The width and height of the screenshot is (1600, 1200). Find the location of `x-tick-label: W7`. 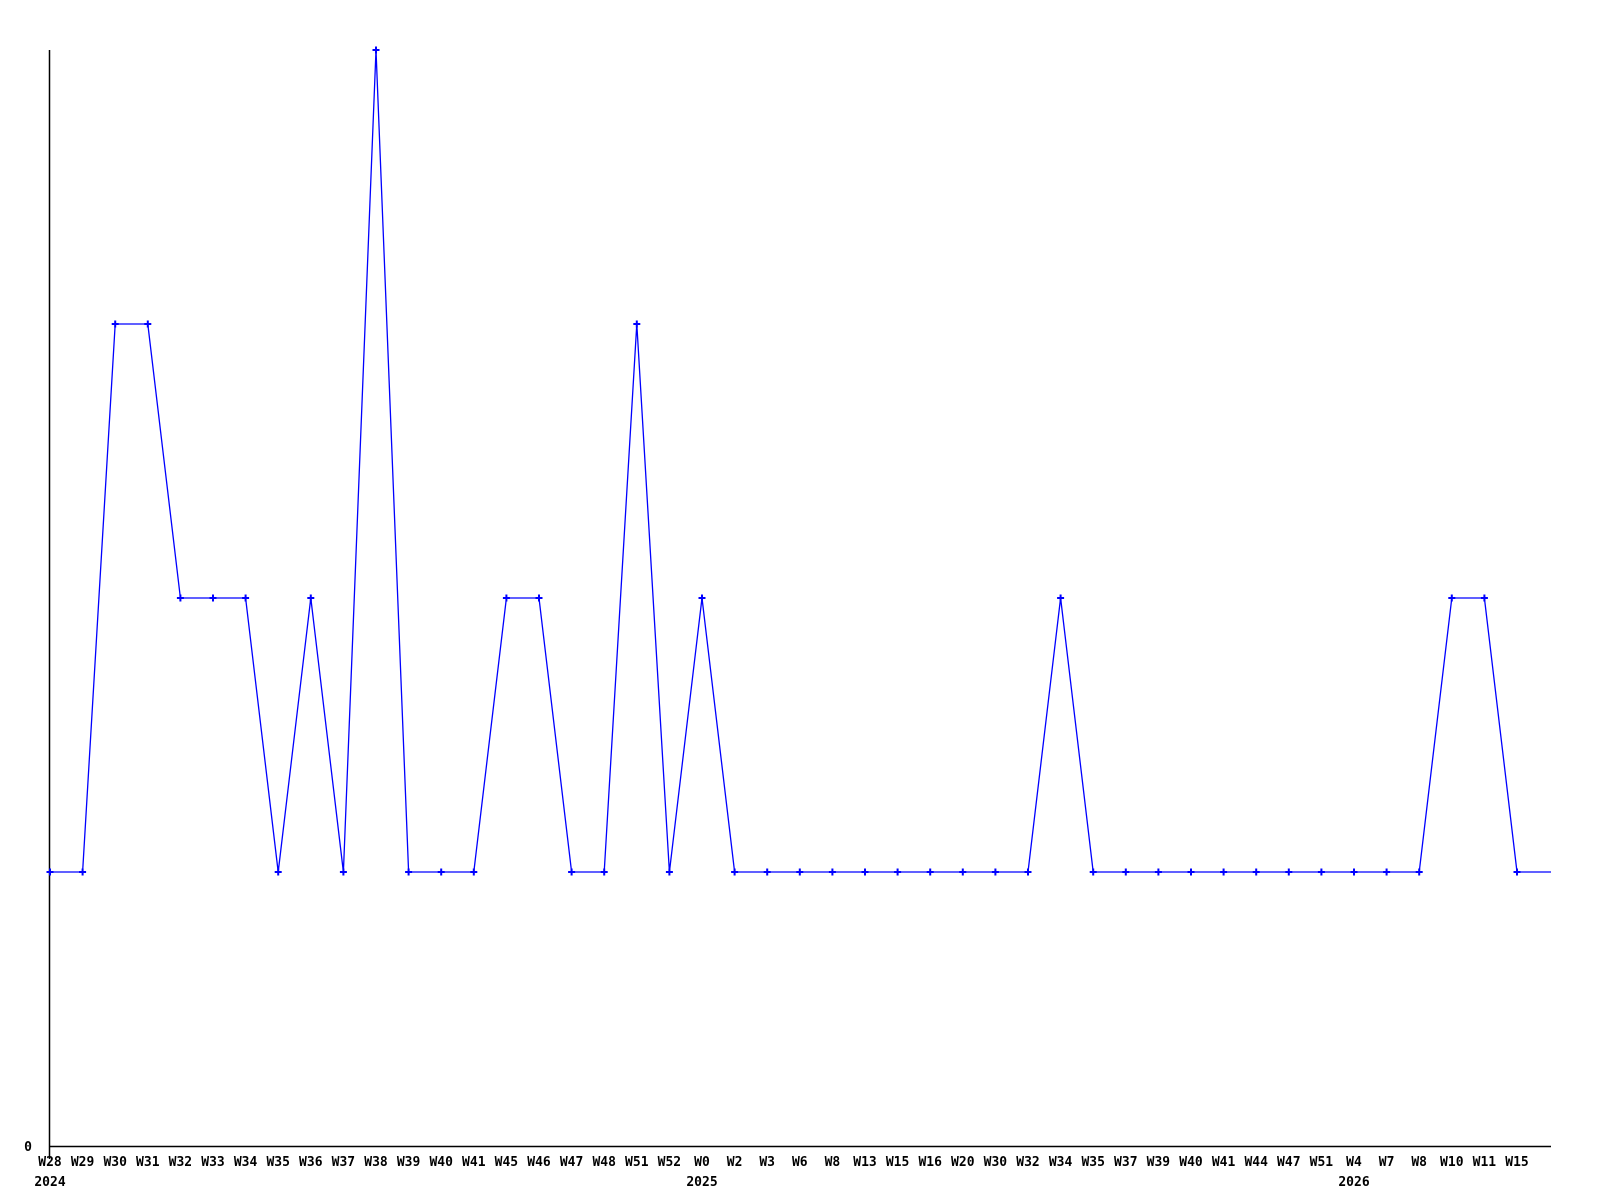

x-tick-label: W7 is located at coordinates (1387, 1162).